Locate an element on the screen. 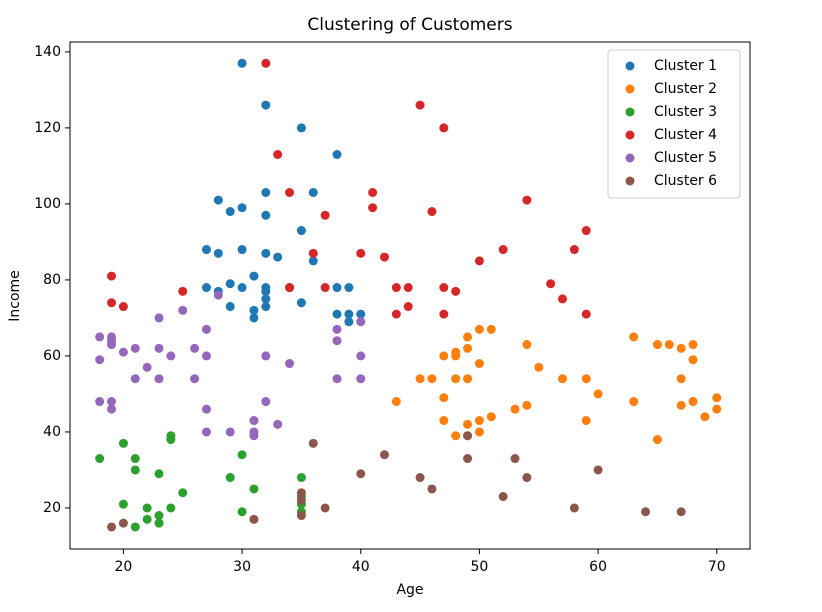 Image resolution: width=822 pixels, height=612 pixels. y-tick-label: 80 is located at coordinates (52, 280).